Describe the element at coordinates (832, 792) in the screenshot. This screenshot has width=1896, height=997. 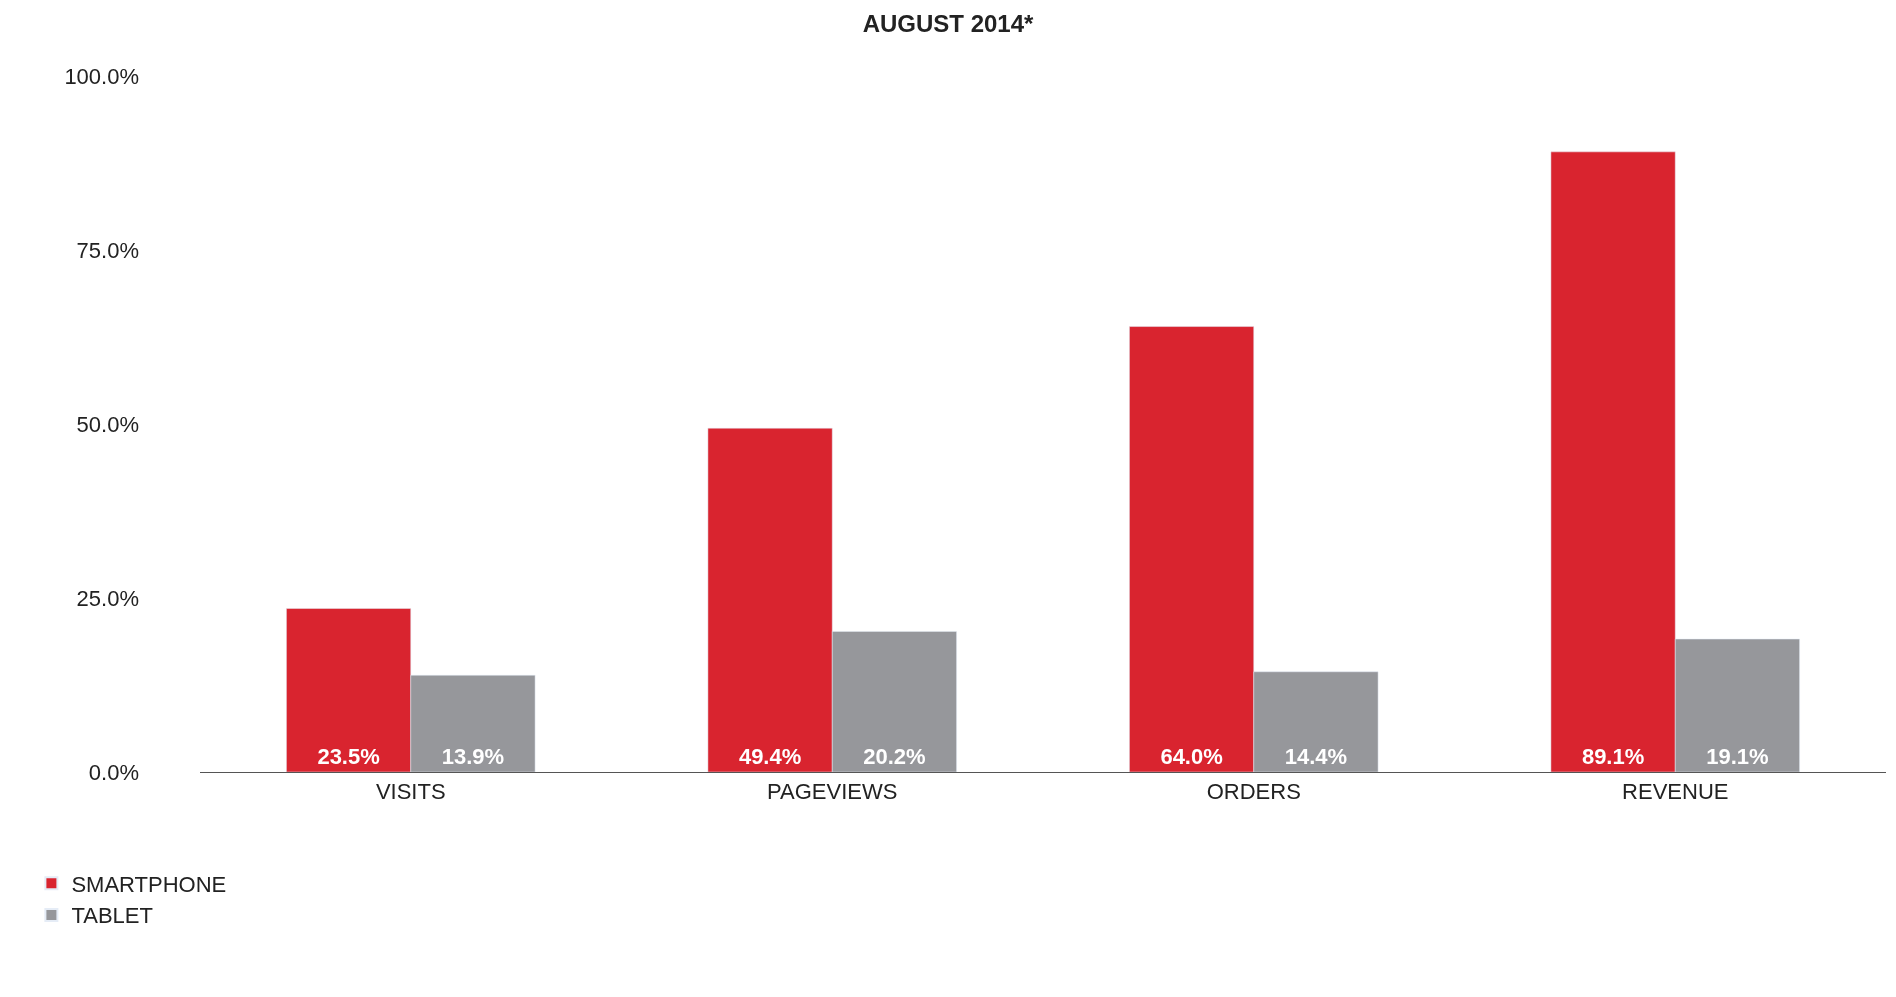
I see `x-tick-label: PAGEVIEWS` at that location.